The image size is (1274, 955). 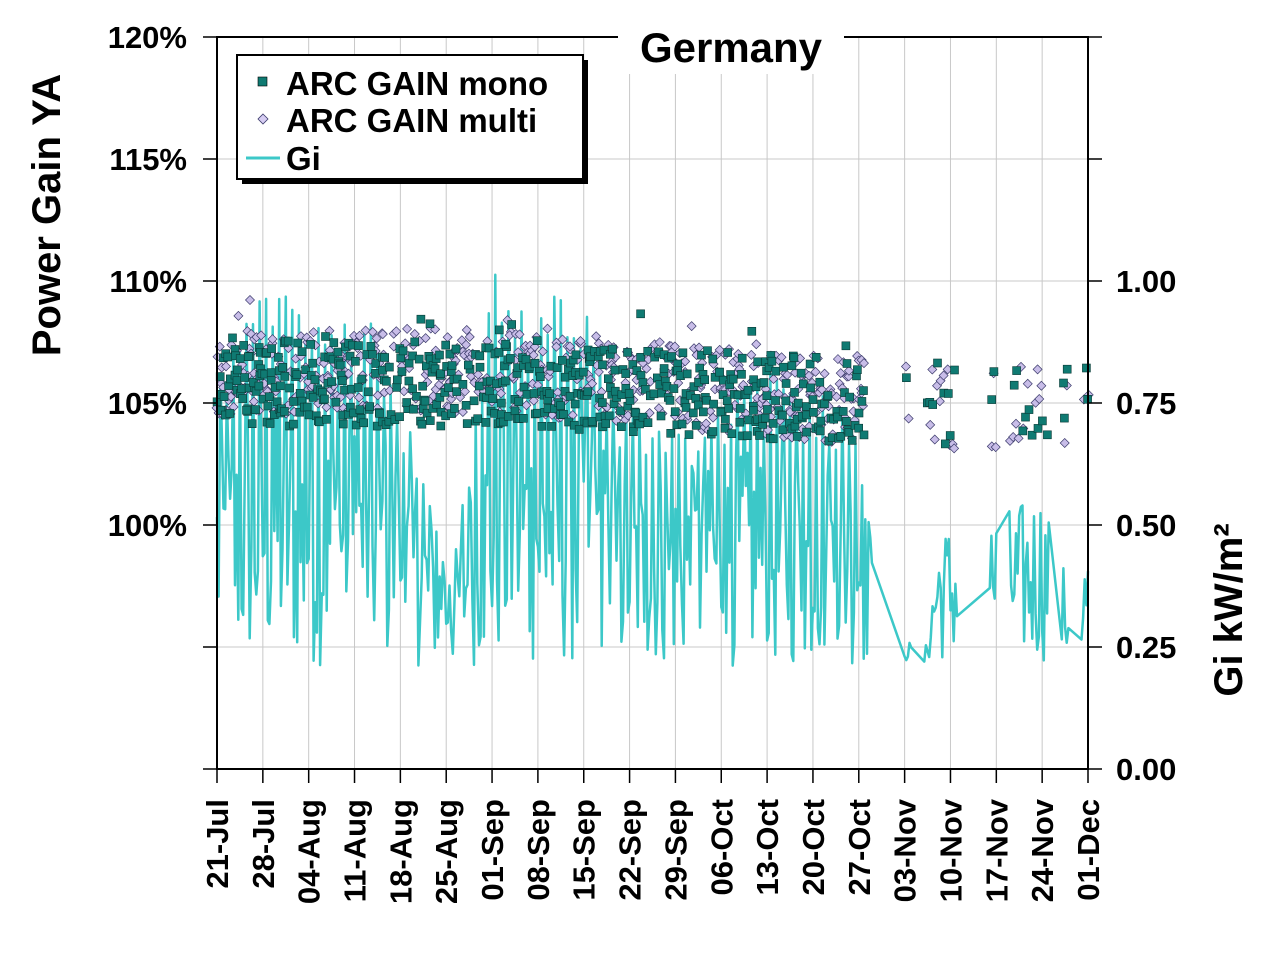 I want to click on x-tick-label: 01-Sep, so click(x=492, y=850).